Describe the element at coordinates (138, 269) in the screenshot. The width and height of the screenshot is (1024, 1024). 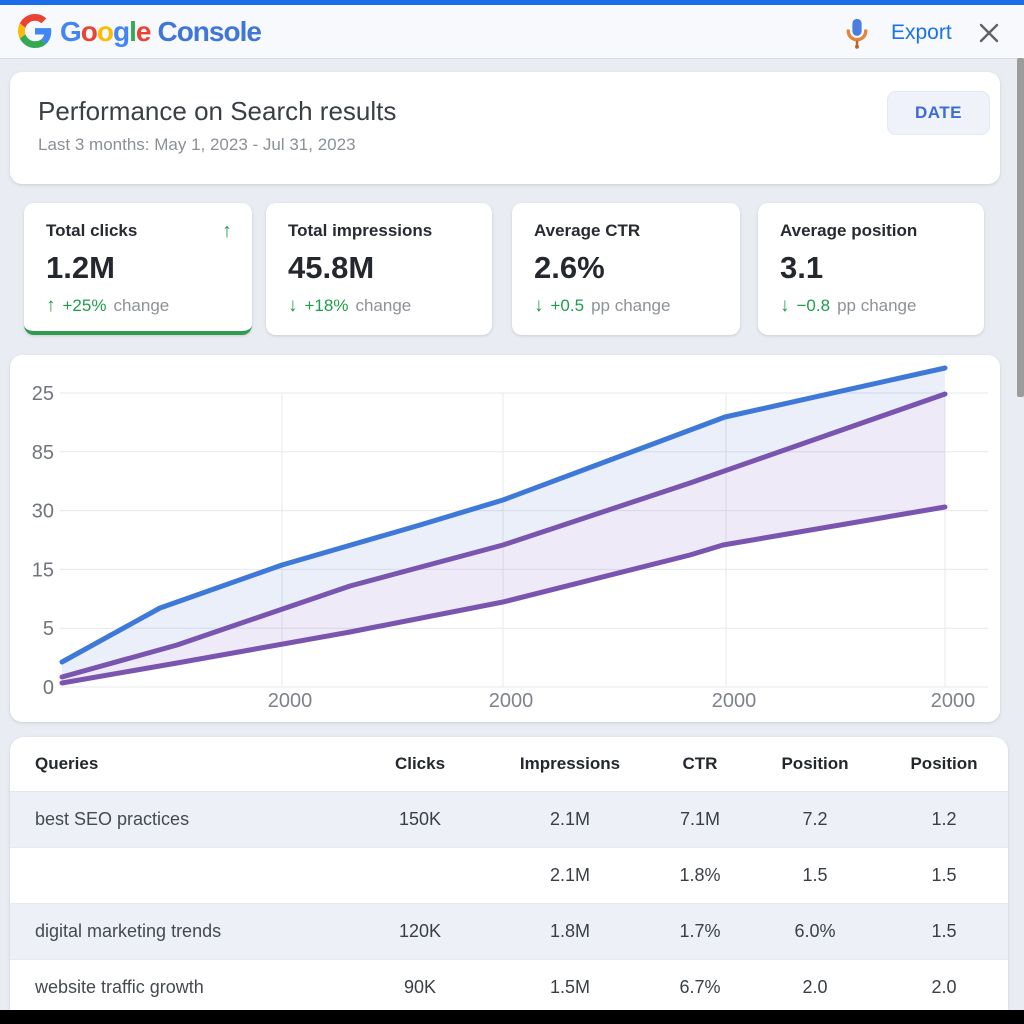
I see `metric-card-total-clicks: Total clicks ↑ 1.2M ↑ +25% change` at that location.